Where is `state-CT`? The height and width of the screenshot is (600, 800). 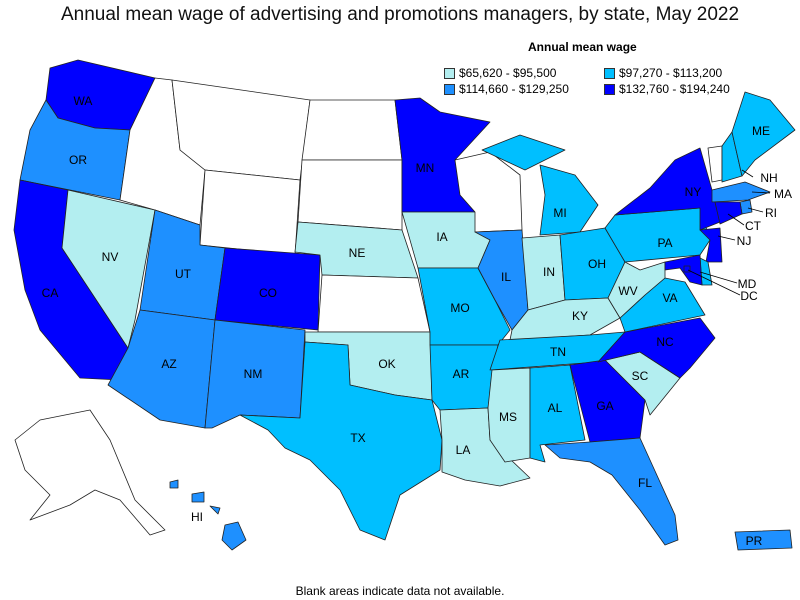 state-CT is located at coordinates (728, 213).